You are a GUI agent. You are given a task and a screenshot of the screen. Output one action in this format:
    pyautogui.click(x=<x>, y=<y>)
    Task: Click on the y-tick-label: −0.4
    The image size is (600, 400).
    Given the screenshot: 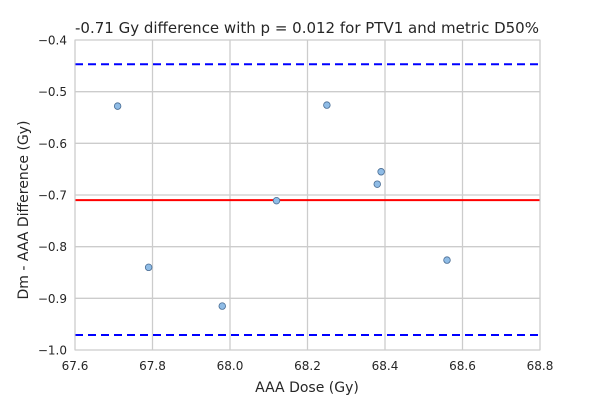 What is the action you would take?
    pyautogui.click(x=52, y=41)
    